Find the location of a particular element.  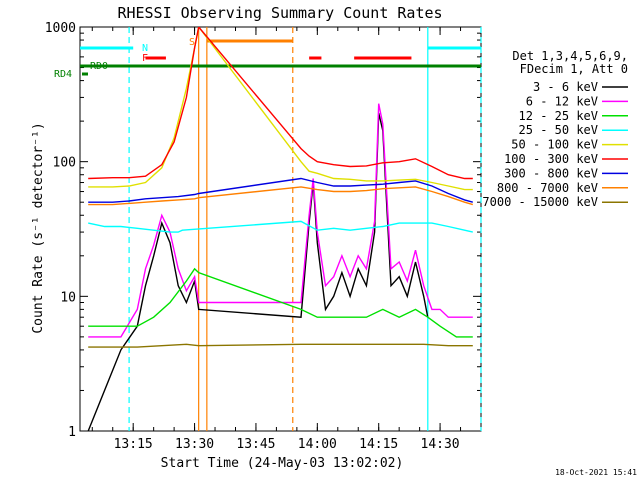

legend-label: 3 - 6 keV is located at coordinates (565, 87).